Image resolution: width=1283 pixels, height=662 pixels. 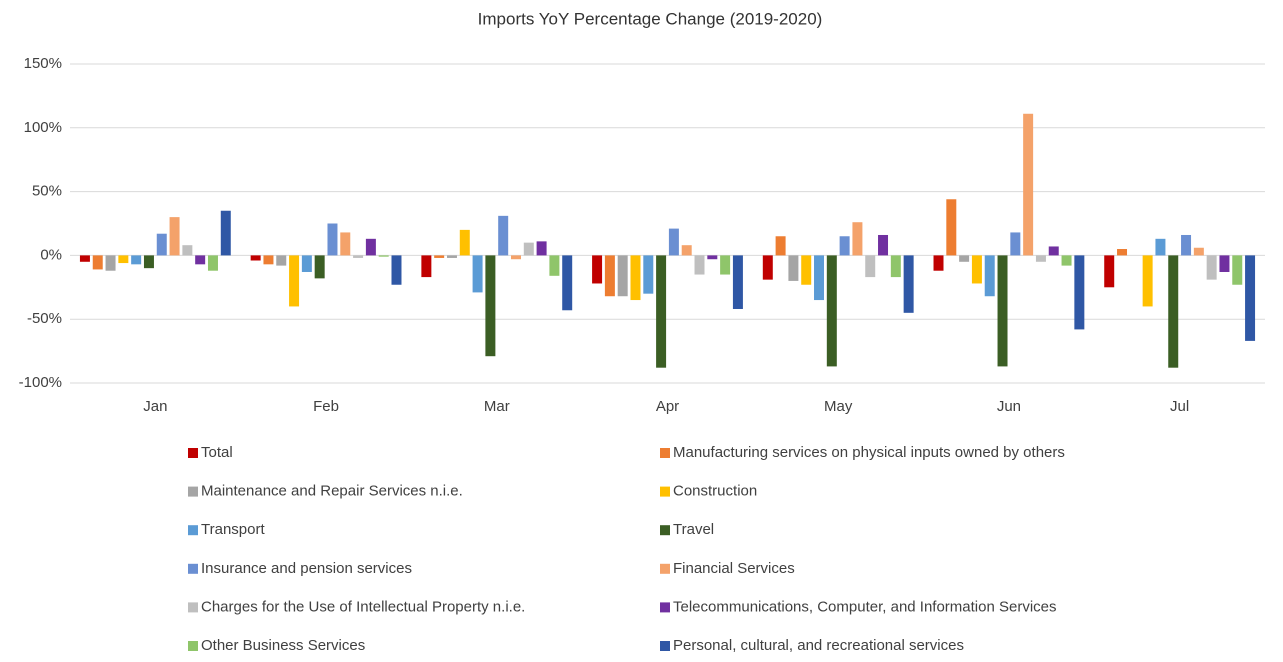 What do you see at coordinates (233, 529) in the screenshot?
I see `legend-label: Transport` at bounding box center [233, 529].